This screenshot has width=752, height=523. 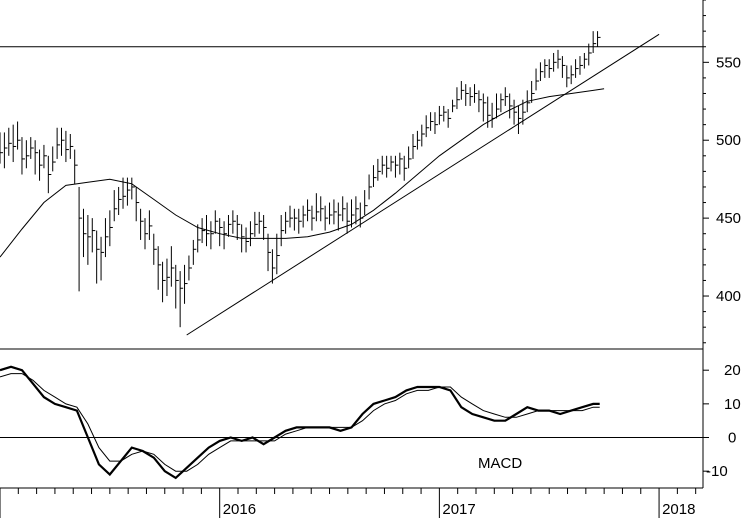 What do you see at coordinates (728, 218) in the screenshot?
I see `price-y-tick-label-1: 450` at bounding box center [728, 218].